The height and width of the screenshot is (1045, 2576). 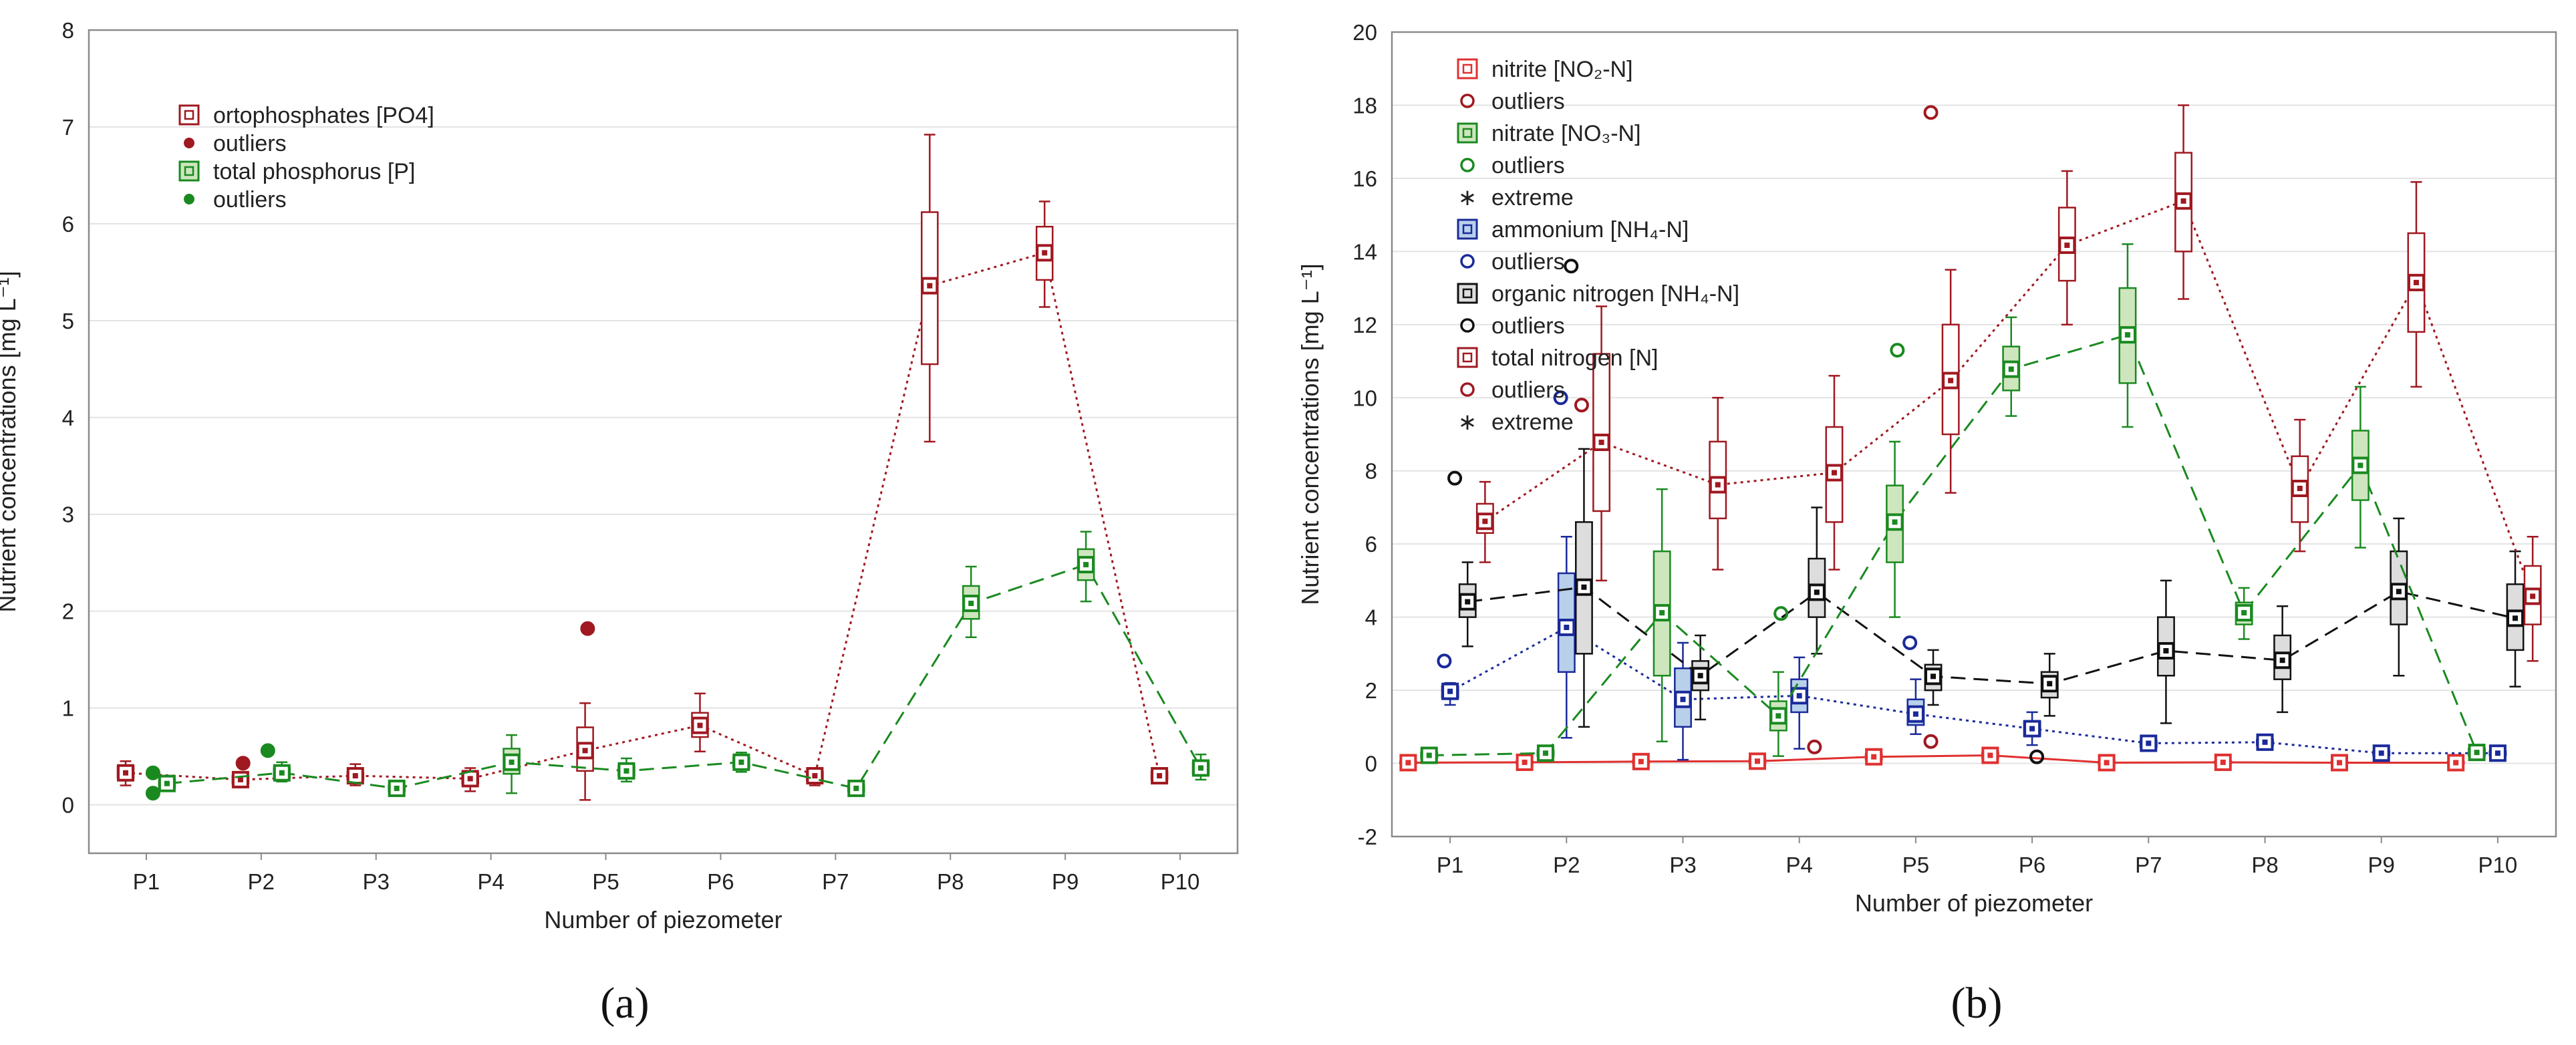 I want to click on b-legend-label: nitrate [NO₃-N], so click(x=1566, y=133).